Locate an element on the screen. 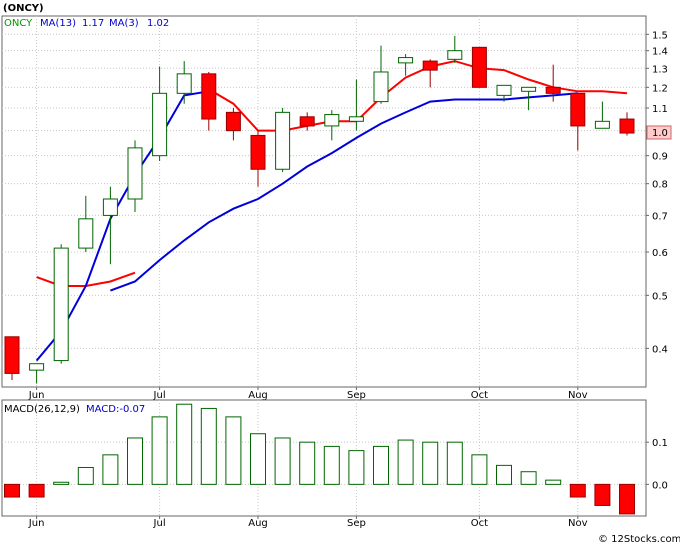  price-y-axis: 1.5 1.4 1.3 1.2 1.1 1.0 0.9 0.8 0.7 0.6 0.5 0.4 is located at coordinates (657, 192).